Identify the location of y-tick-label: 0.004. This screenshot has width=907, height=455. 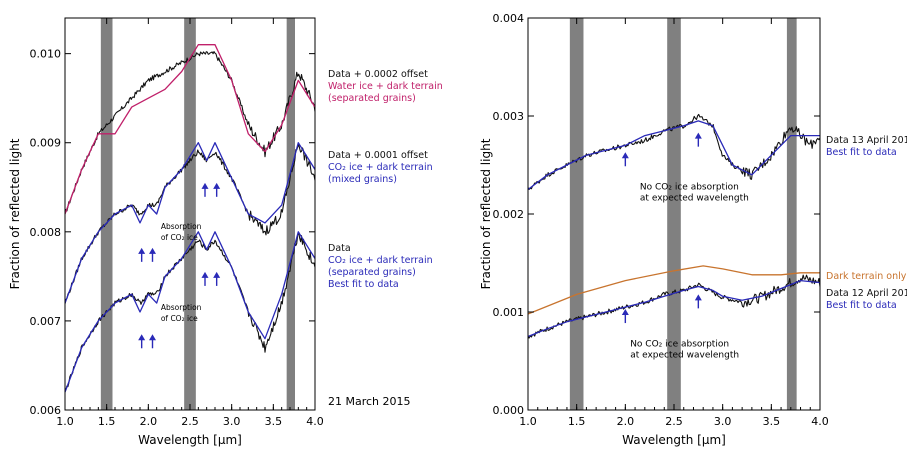
(509, 18).